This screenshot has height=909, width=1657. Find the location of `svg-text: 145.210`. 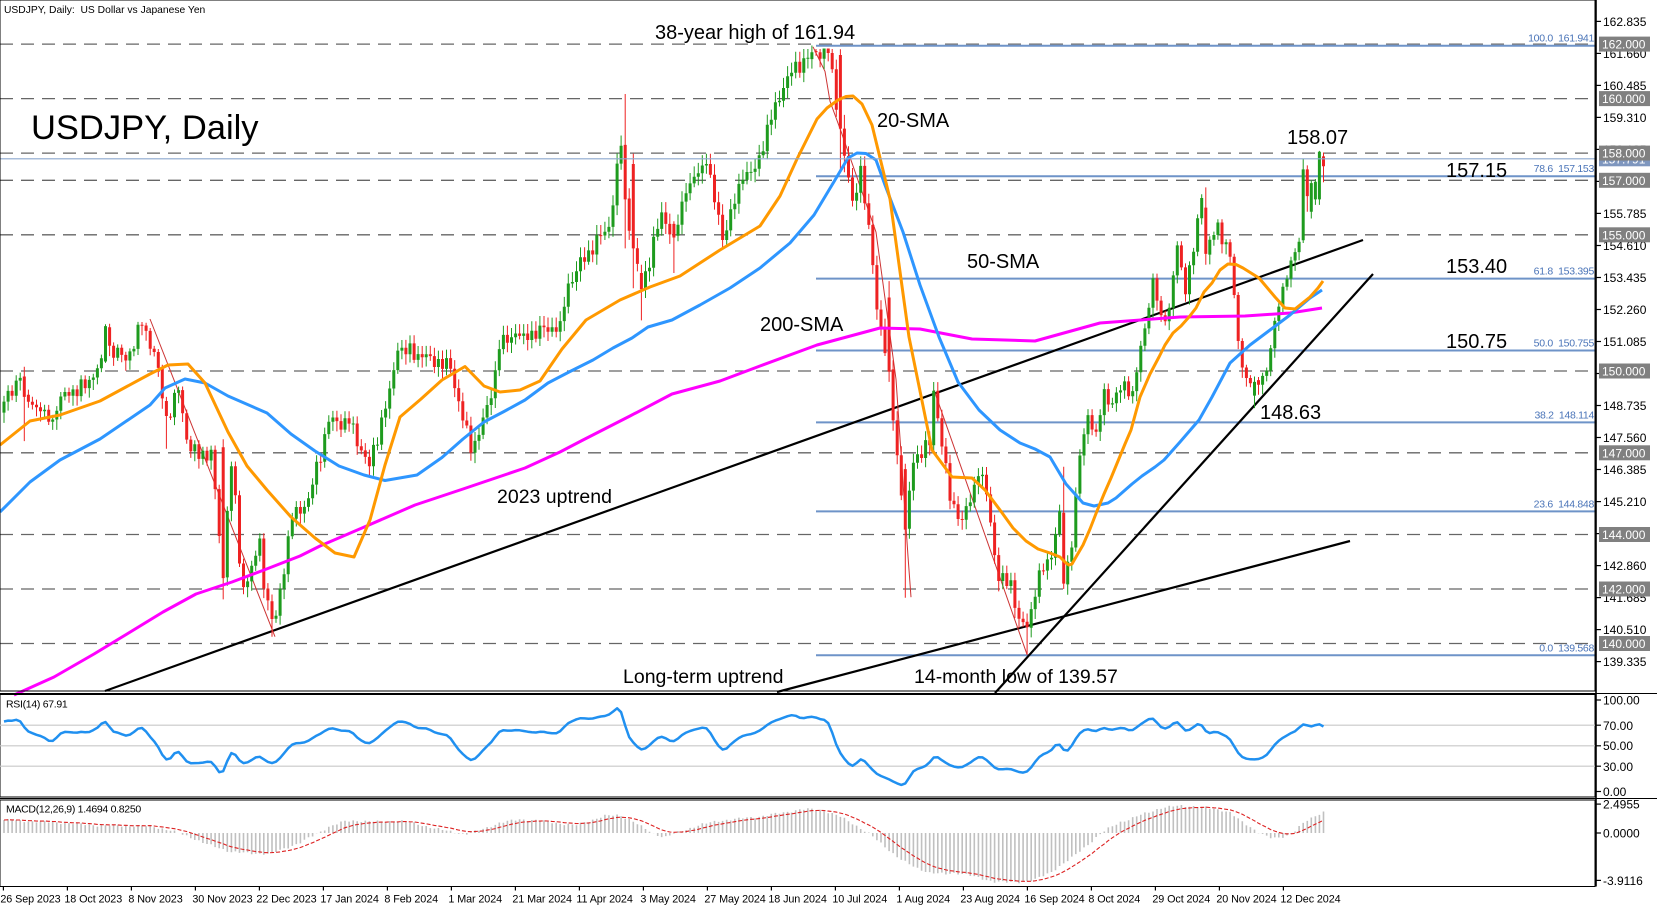

svg-text: 145.210 is located at coordinates (1625, 502).